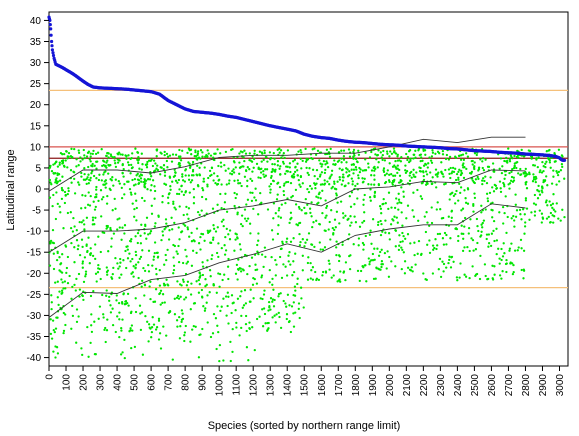 The width and height of the screenshot is (579, 436). Describe the element at coordinates (169, 382) in the screenshot. I see `x-tick-label: 700` at that location.